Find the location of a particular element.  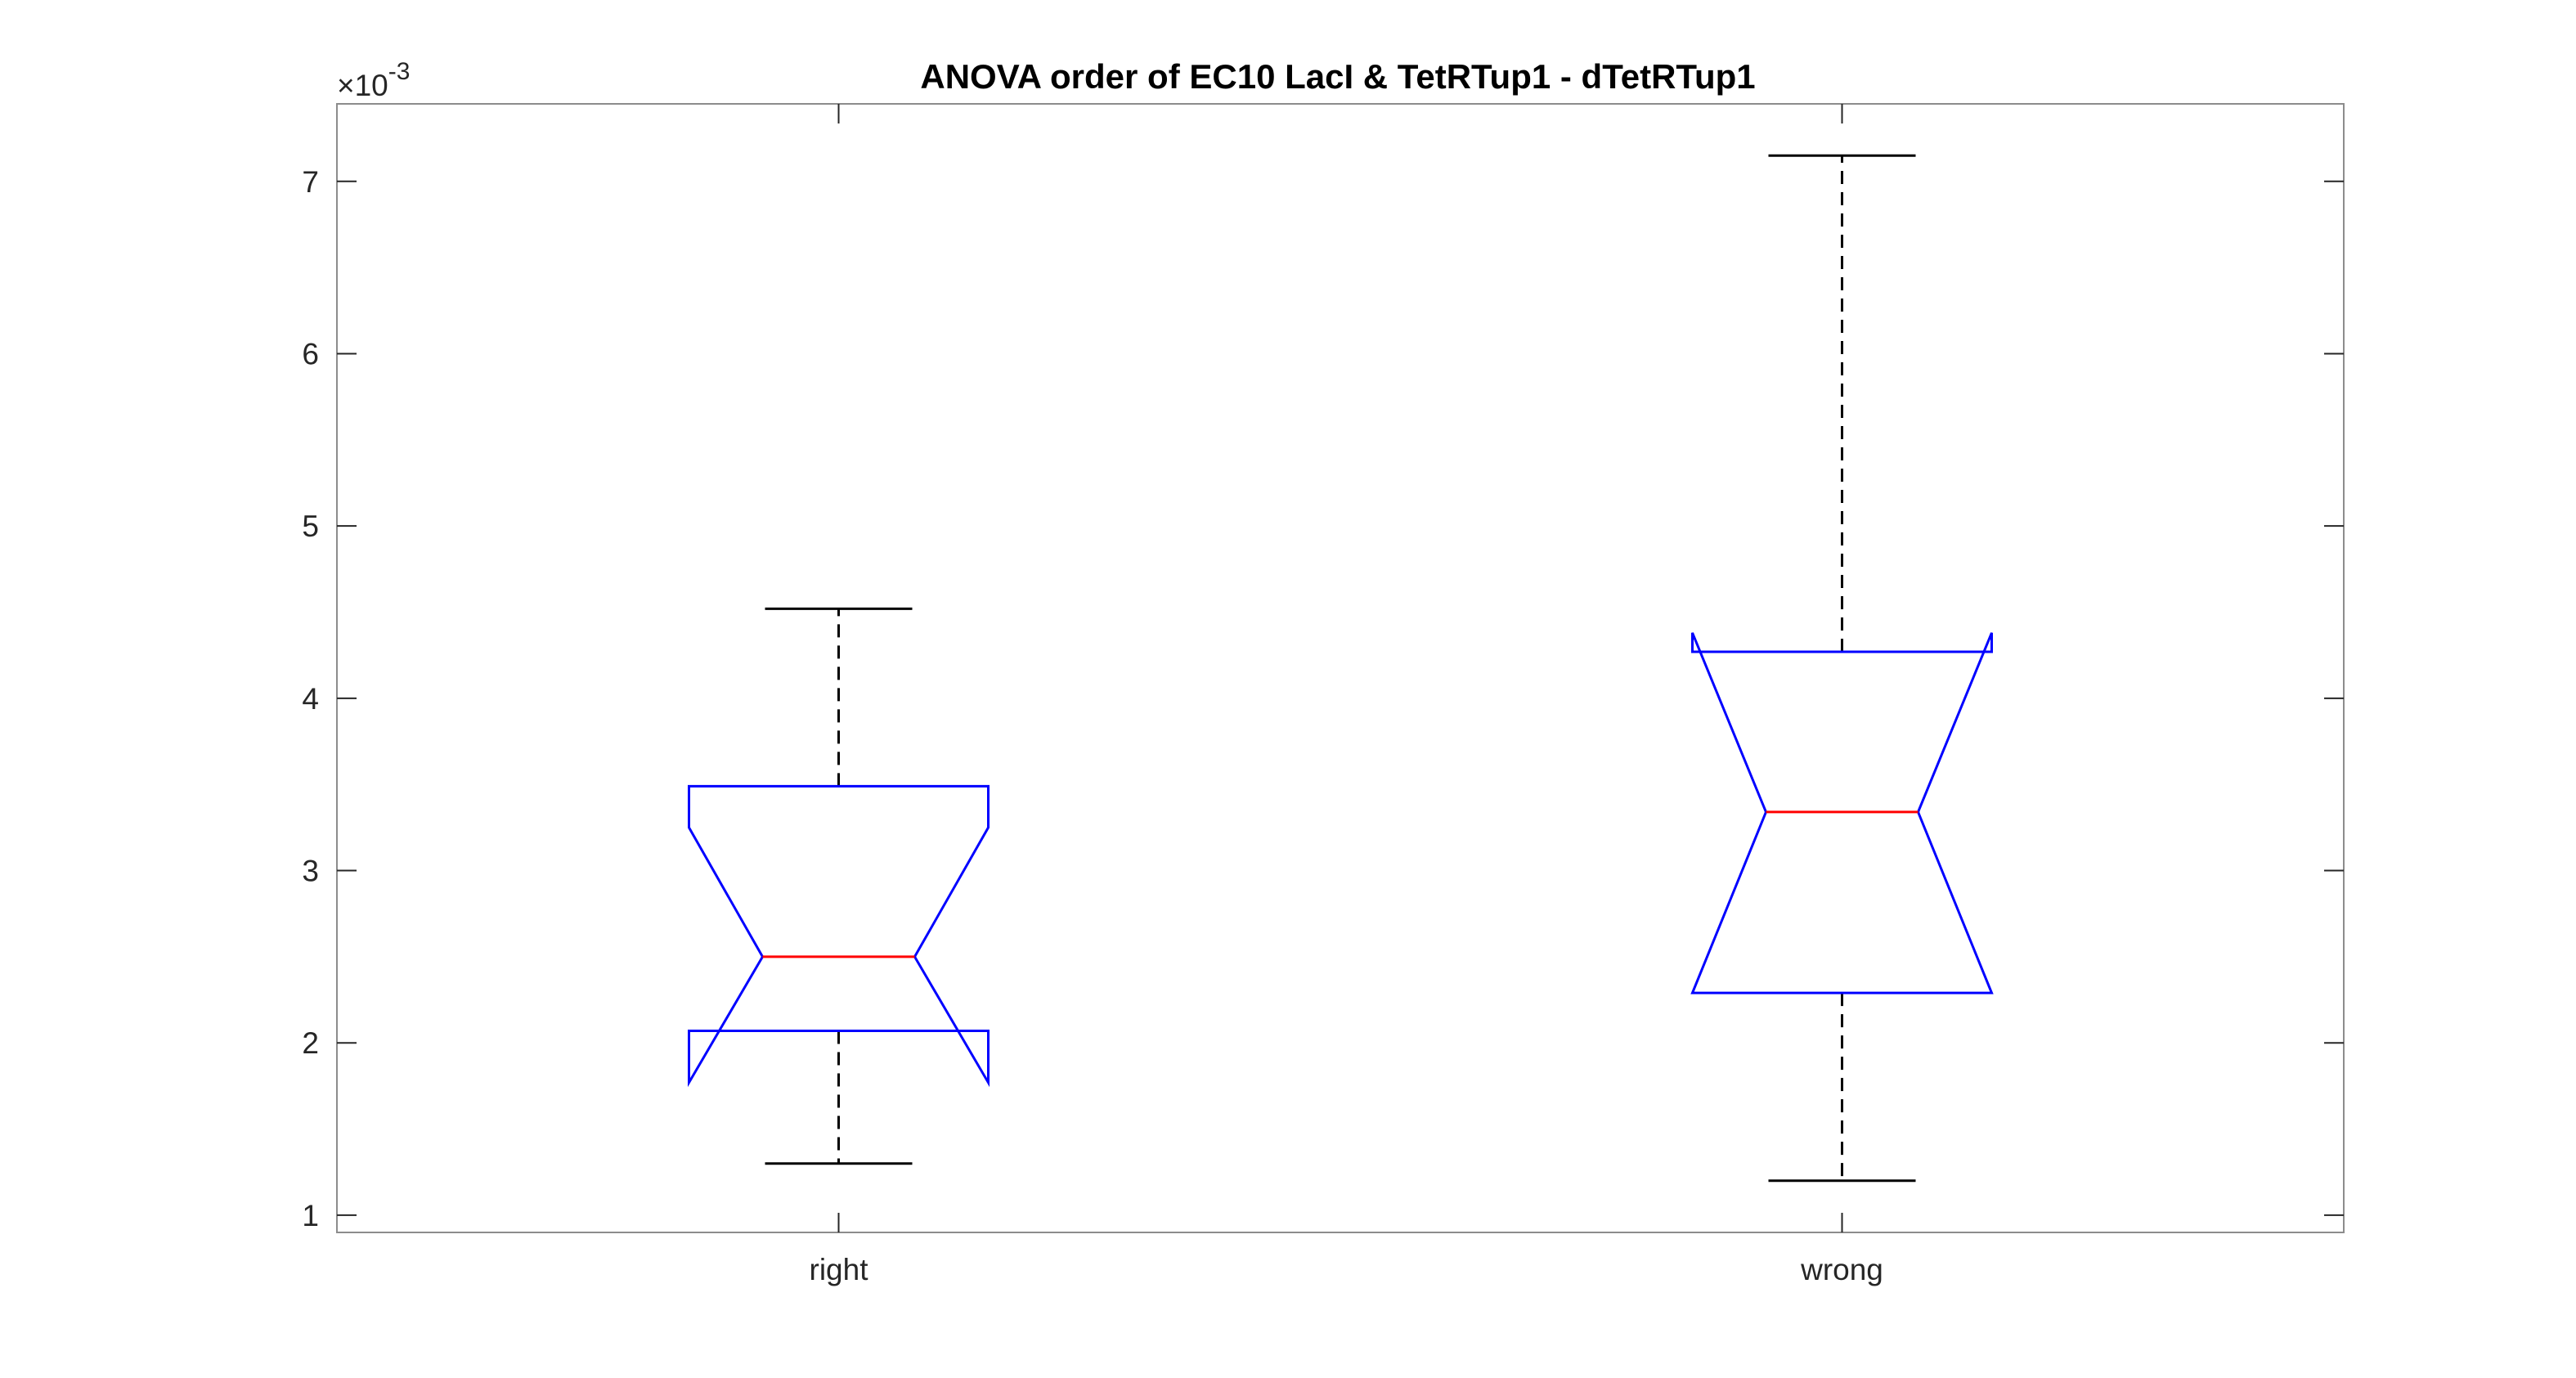

svg-text: ×10⁻³ is located at coordinates (373, 80).